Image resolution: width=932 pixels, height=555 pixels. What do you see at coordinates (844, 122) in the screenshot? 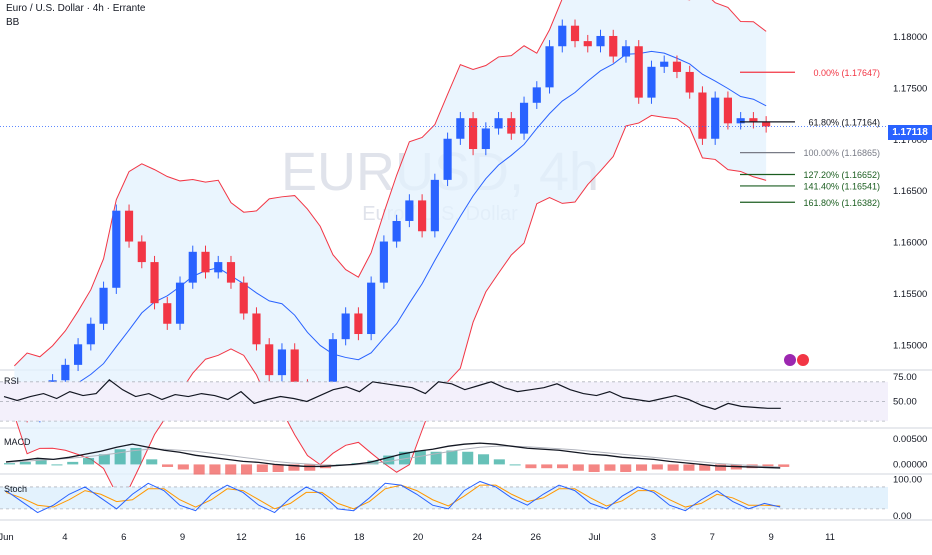
I see `fib-label: 61.80% (1.17164)` at bounding box center [844, 122].